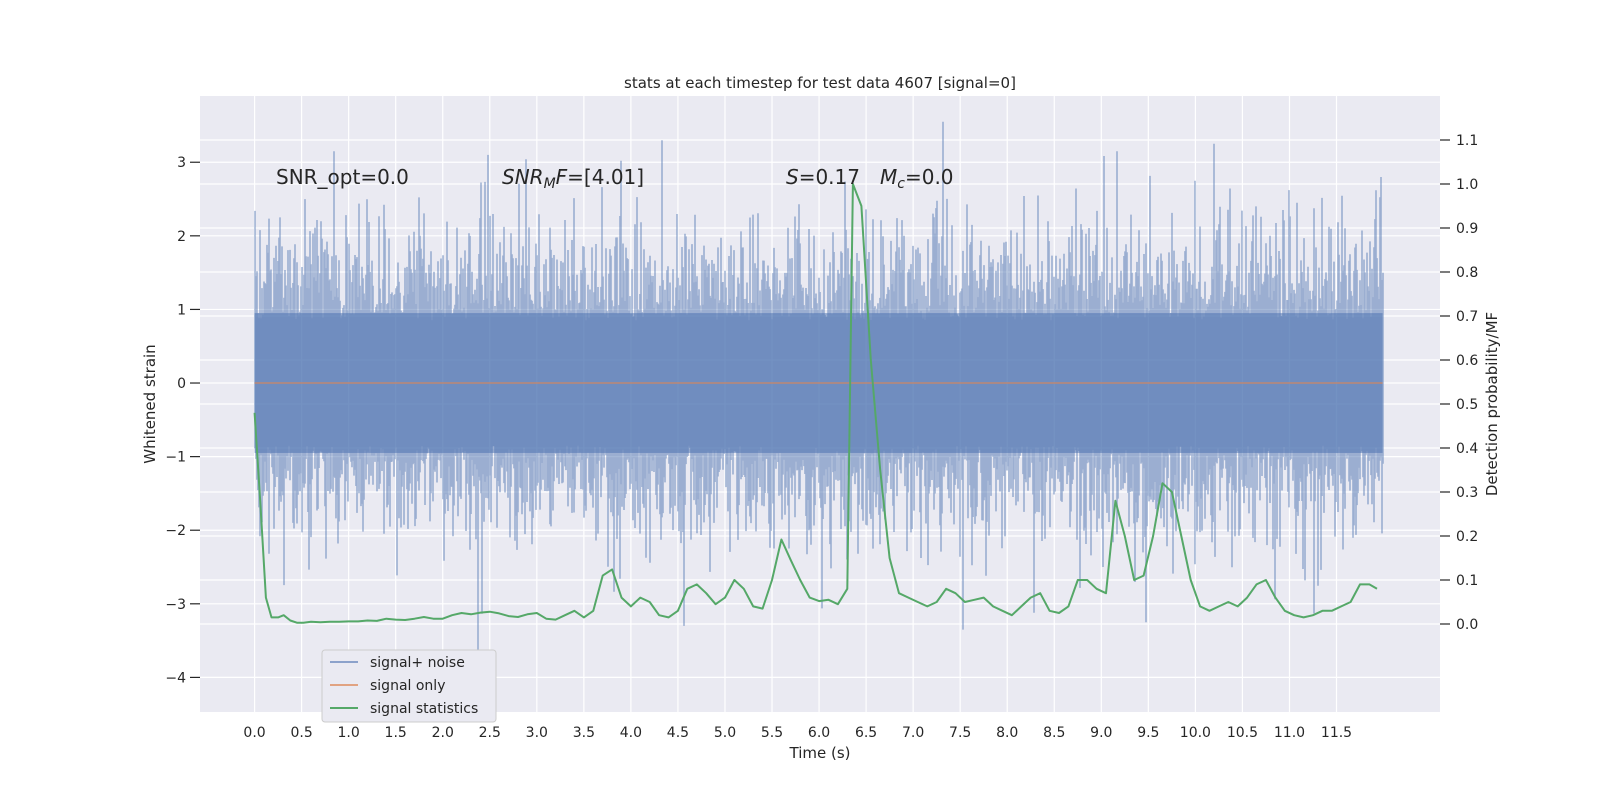 Image resolution: width=1600 pixels, height=800 pixels. What do you see at coordinates (1467, 185) in the screenshot?
I see `y-right-tick-label: 1.0` at bounding box center [1467, 185].